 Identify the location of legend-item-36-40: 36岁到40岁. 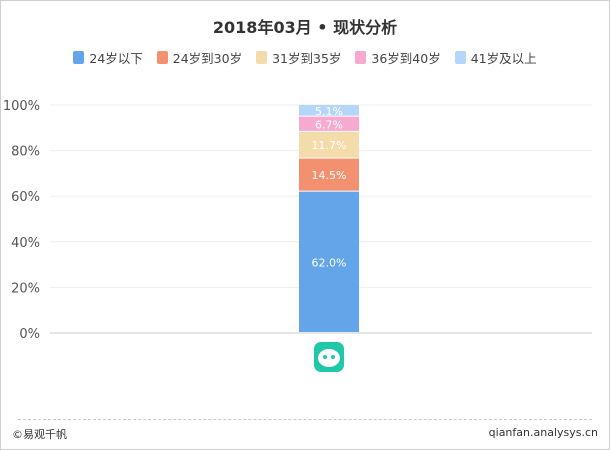
(398, 57).